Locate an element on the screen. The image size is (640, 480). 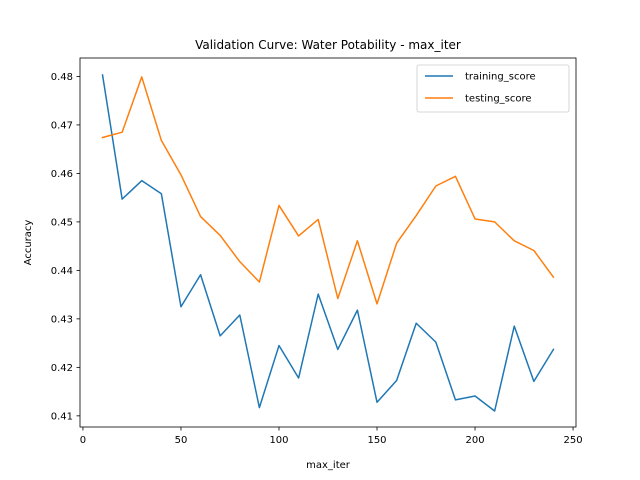
y-tick-label: 0.42 is located at coordinates (62, 368).